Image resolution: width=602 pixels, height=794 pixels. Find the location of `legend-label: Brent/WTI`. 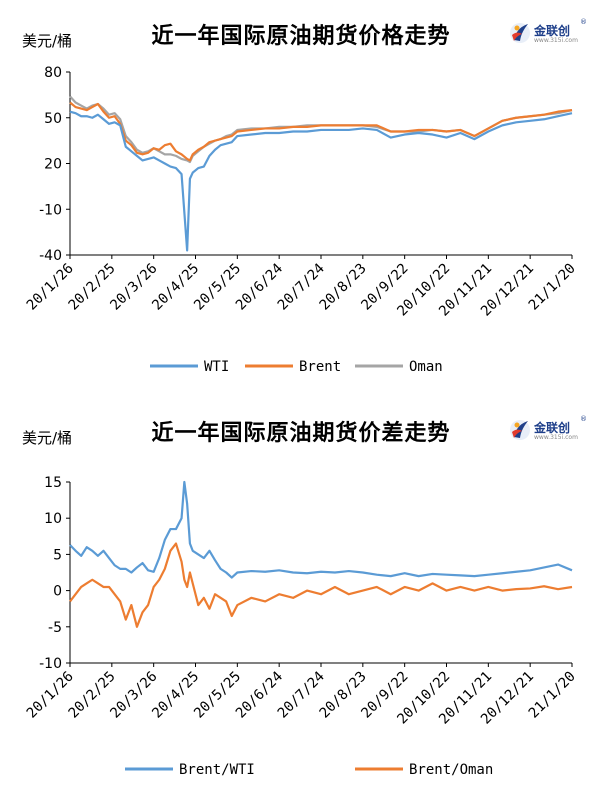

legend-label: Brent/WTI is located at coordinates (217, 770).